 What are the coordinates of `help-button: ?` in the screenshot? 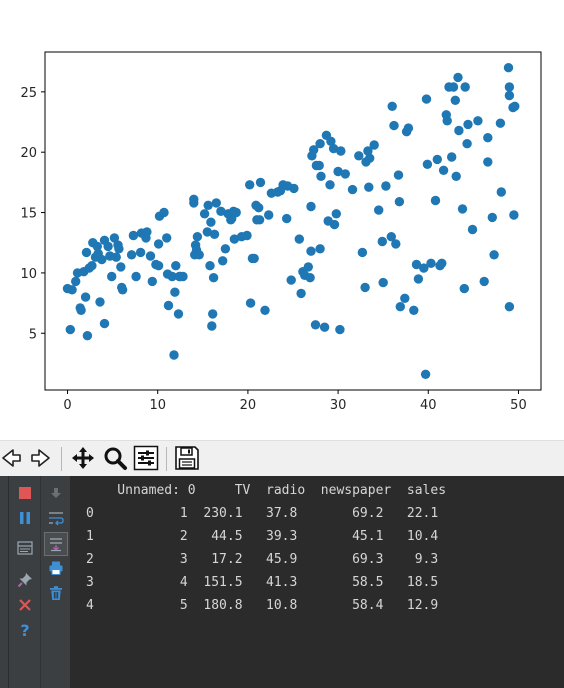 It's located at (25, 630).